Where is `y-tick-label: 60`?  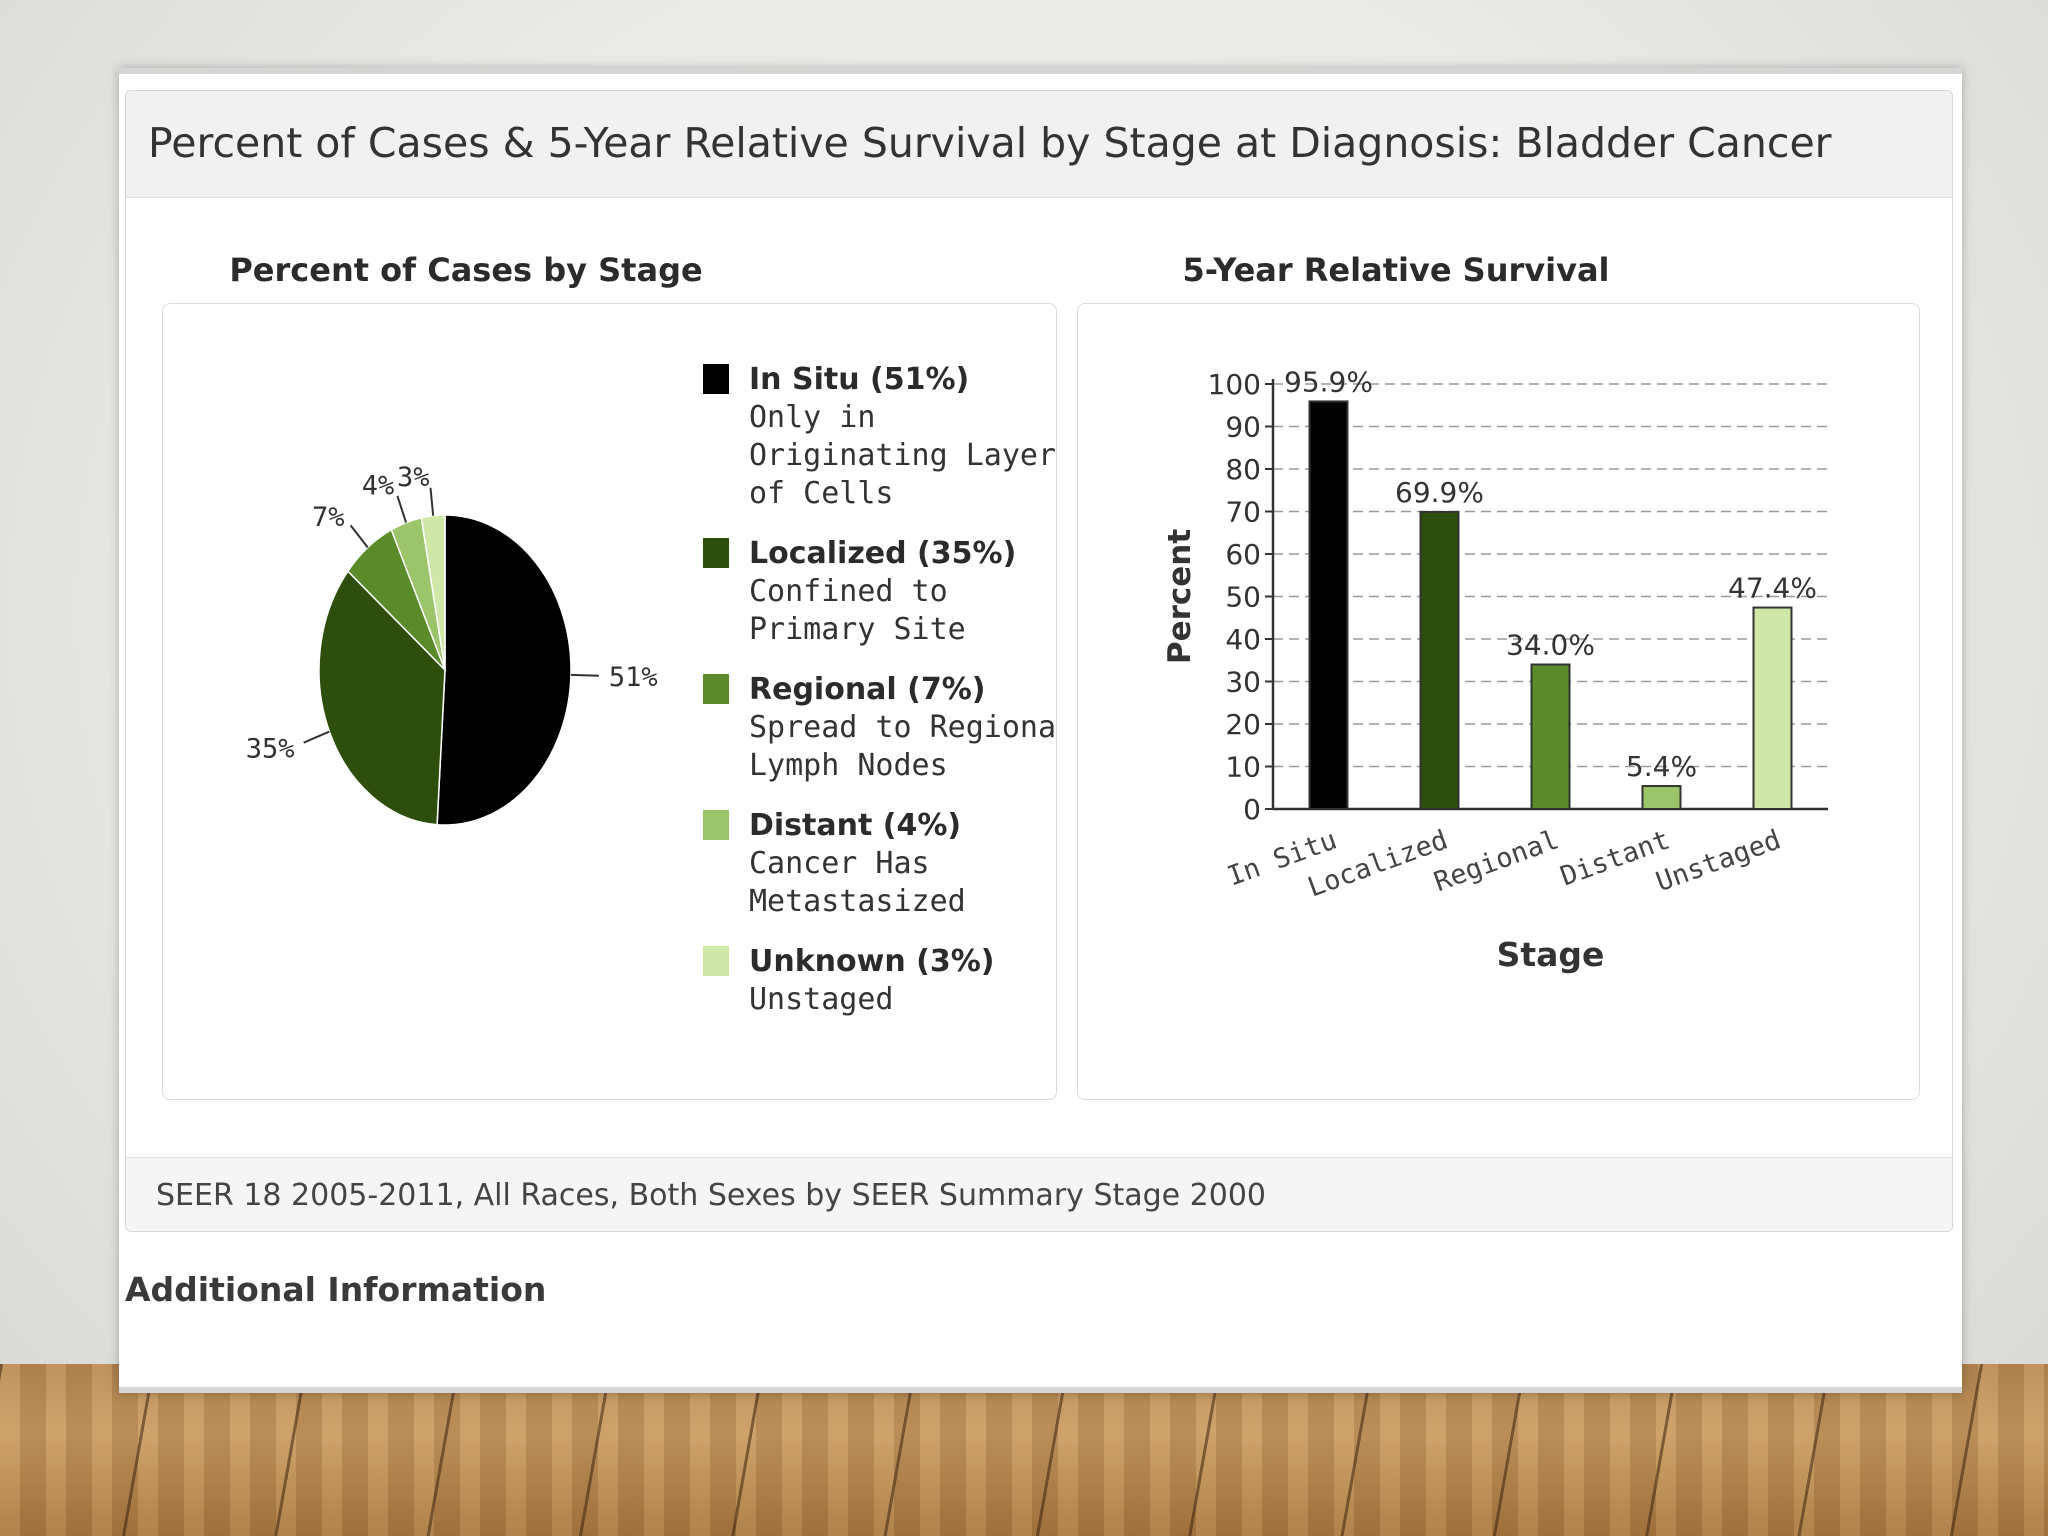 y-tick-label: 60 is located at coordinates (1243, 554).